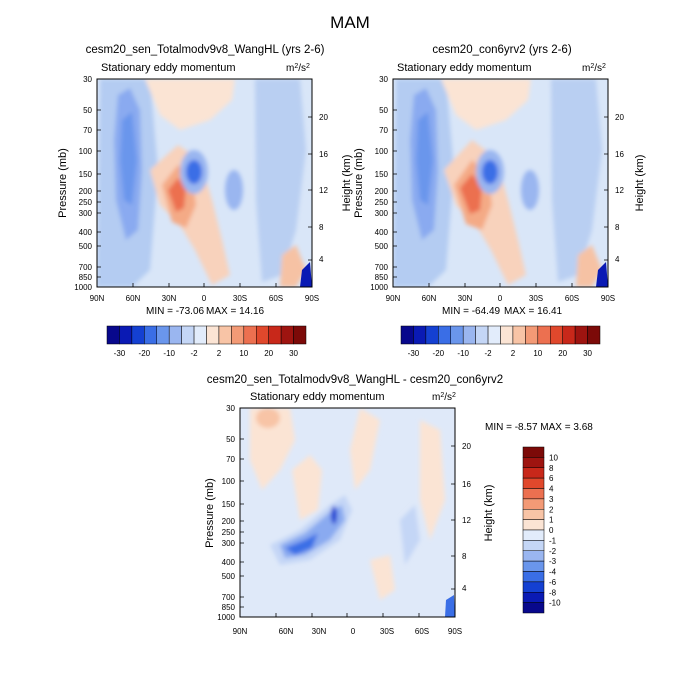 This screenshot has height=700, width=700. What do you see at coordinates (382, 191) in the screenshot?
I see `panel-2-ytick-200: 200` at bounding box center [382, 191].